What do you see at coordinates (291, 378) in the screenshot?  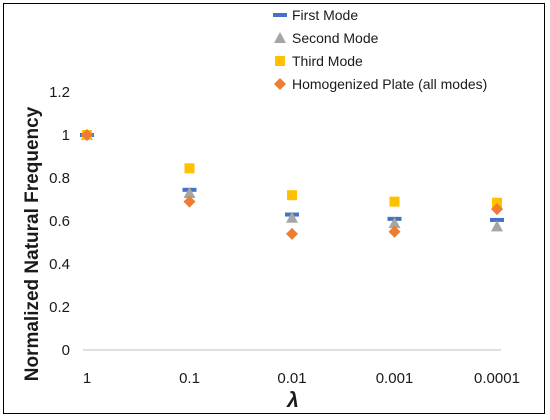 I see `x-tick-label: 0.01` at bounding box center [291, 378].